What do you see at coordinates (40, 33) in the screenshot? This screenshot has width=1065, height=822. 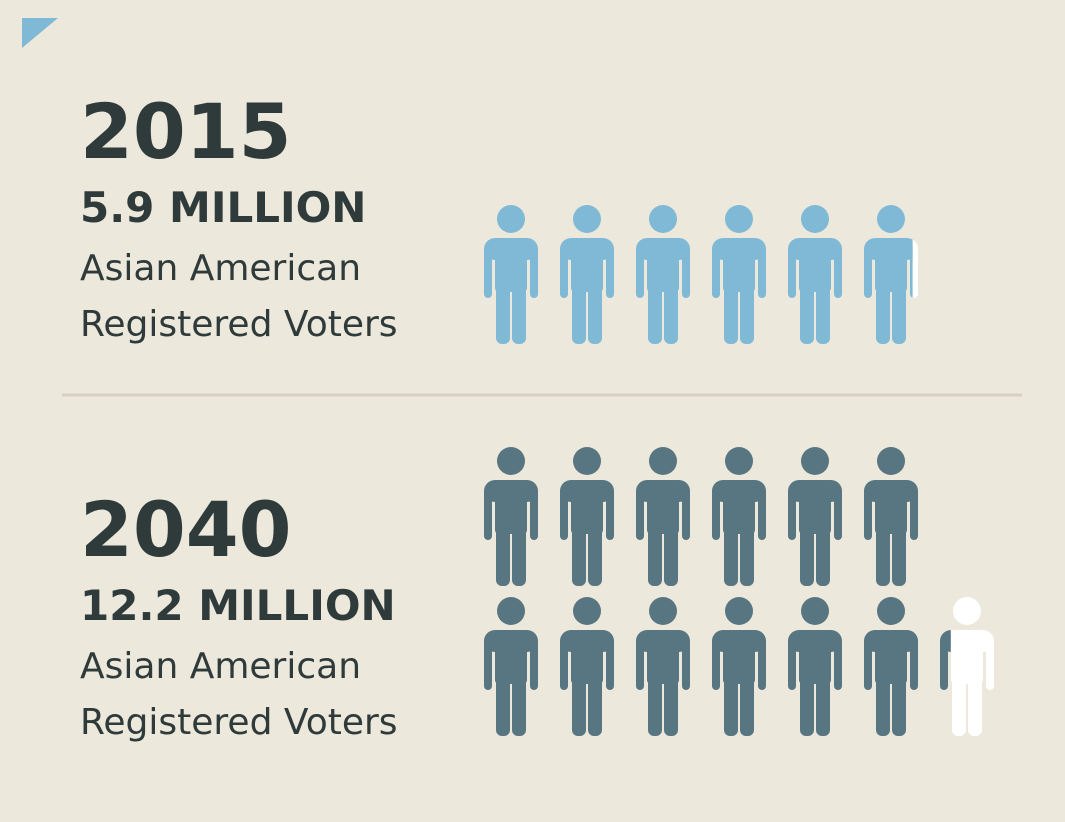 I see `corner-triangle` at bounding box center [40, 33].